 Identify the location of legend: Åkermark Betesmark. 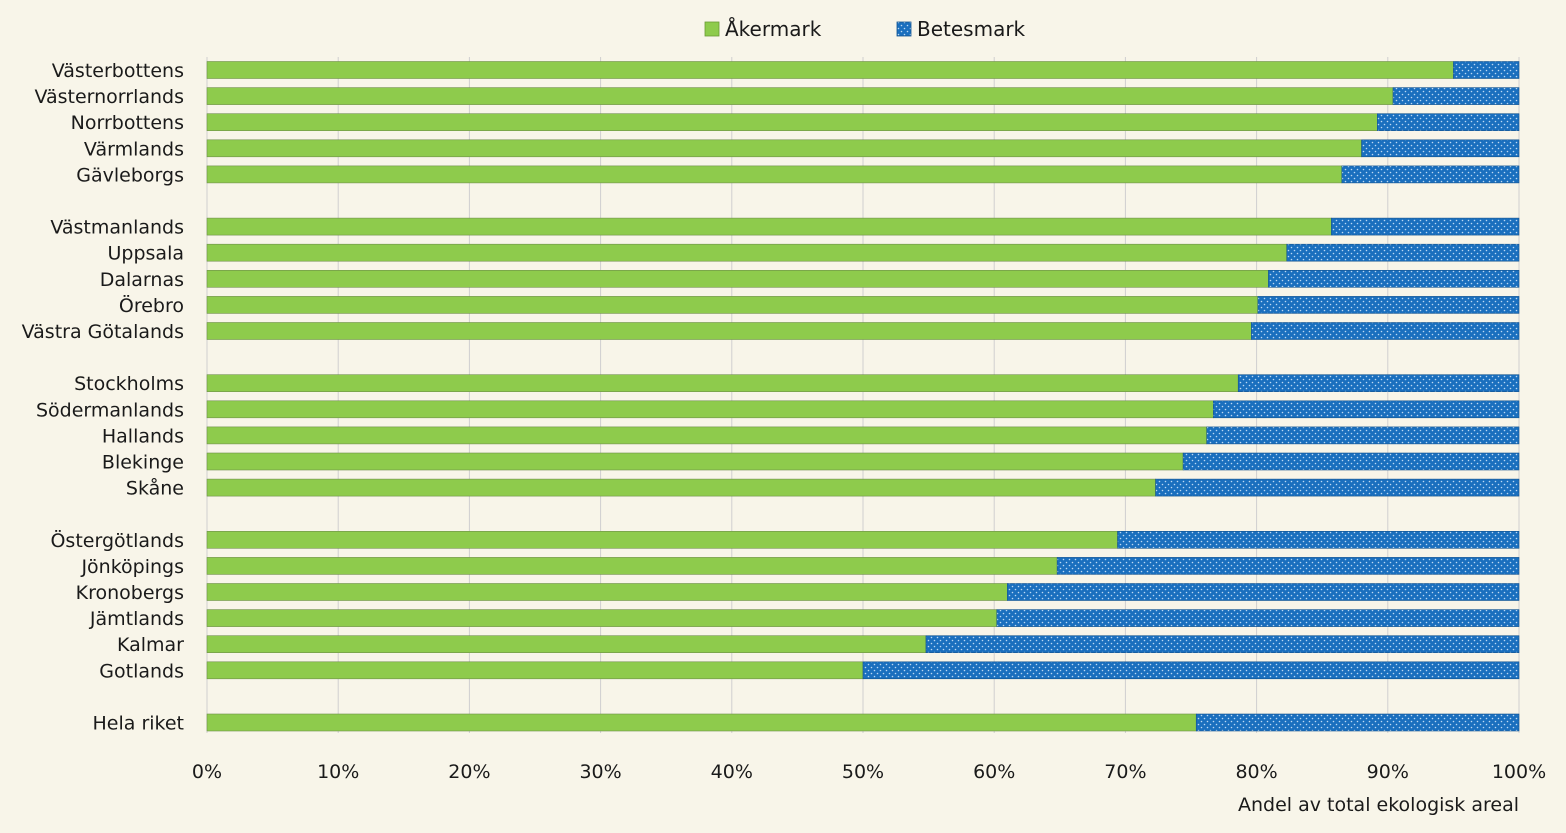
(865, 29).